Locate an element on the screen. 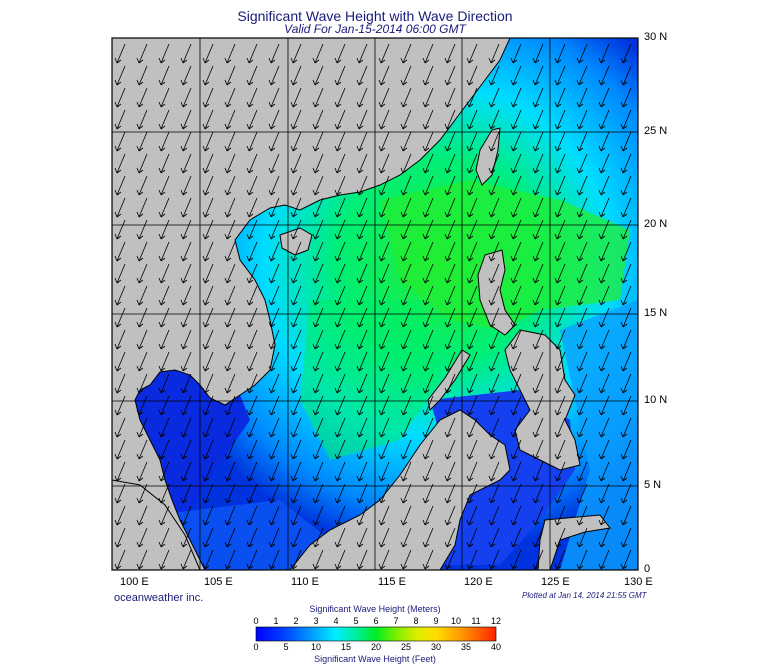 The height and width of the screenshot is (665, 775). colorbar-meters-ticks: 0 1 2 3 4 5 6 7 8 9 10 11 12 is located at coordinates (387, 622).